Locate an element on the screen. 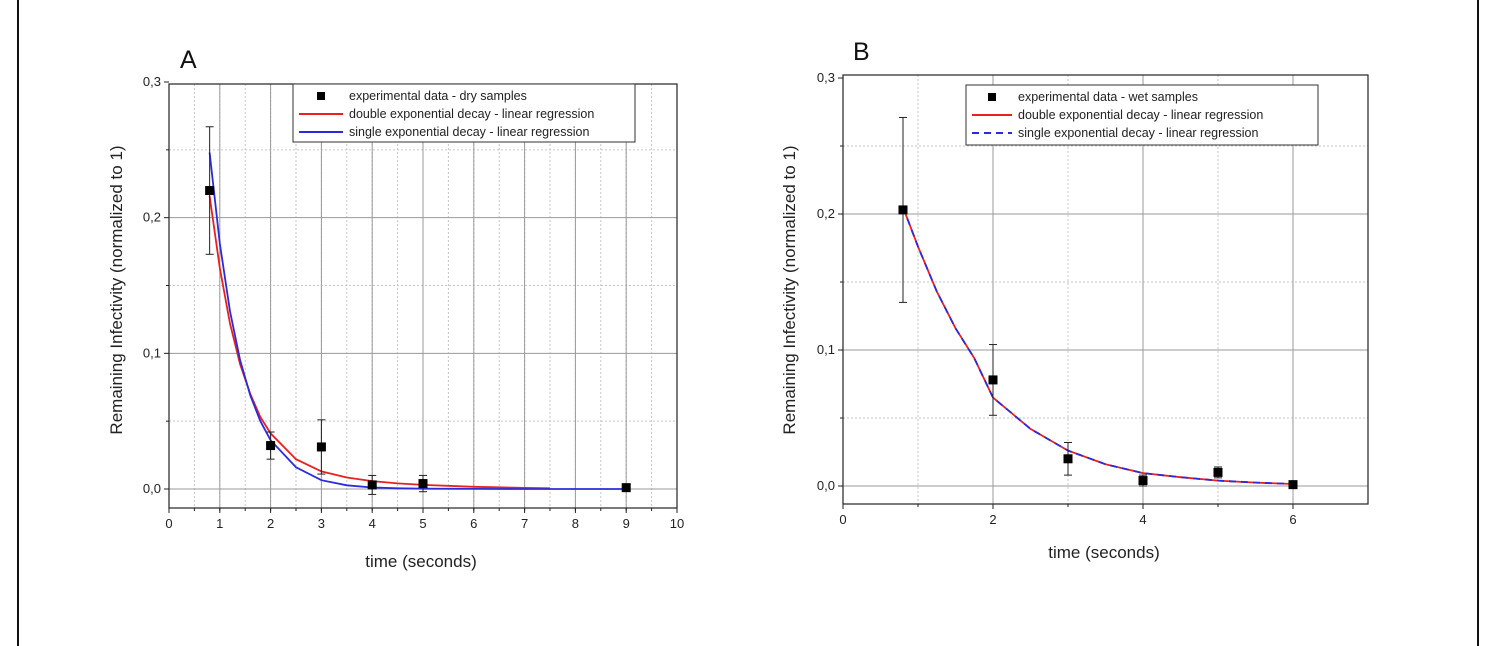 The width and height of the screenshot is (1499, 646). x-tick-label: 8 is located at coordinates (575, 523).